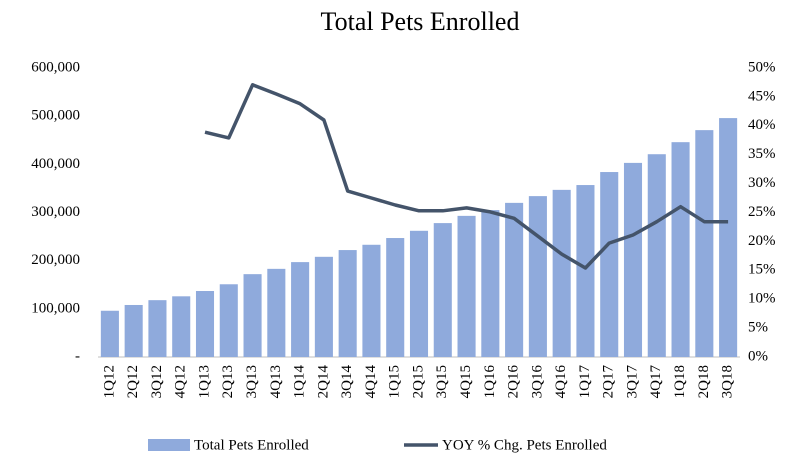  Describe the element at coordinates (251, 445) in the screenshot. I see `legend-label: Total Pets Enrolled` at that location.